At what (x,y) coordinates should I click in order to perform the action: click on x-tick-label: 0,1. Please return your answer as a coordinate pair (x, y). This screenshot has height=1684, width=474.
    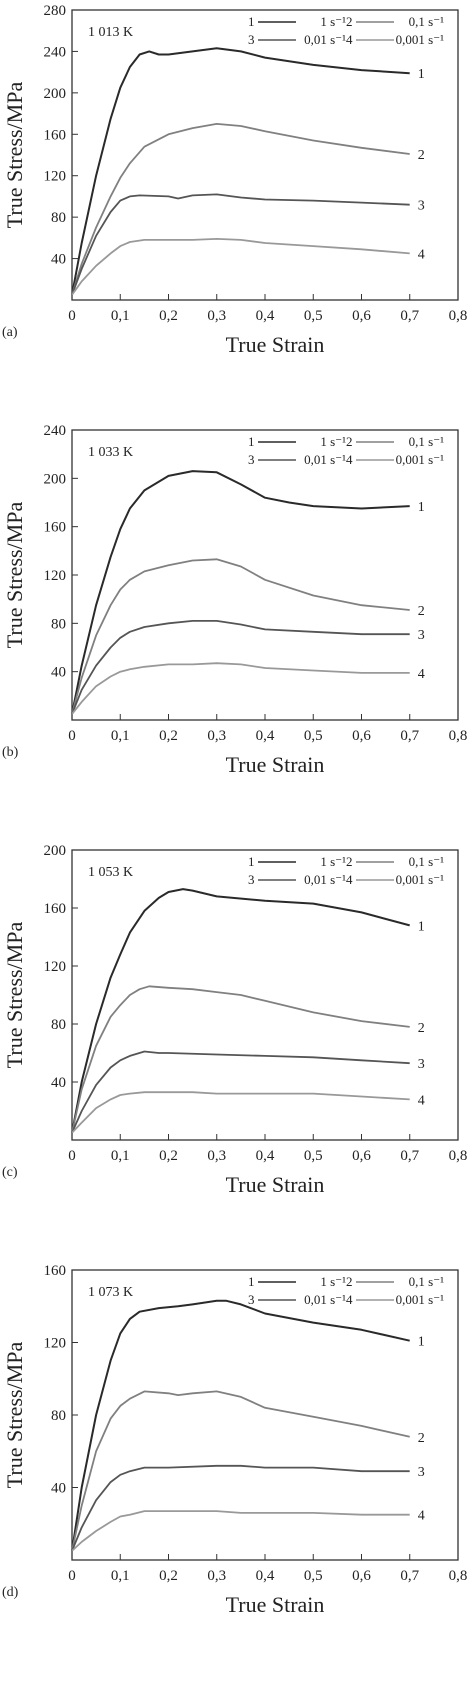
    Looking at the image, I should click on (120, 1576).